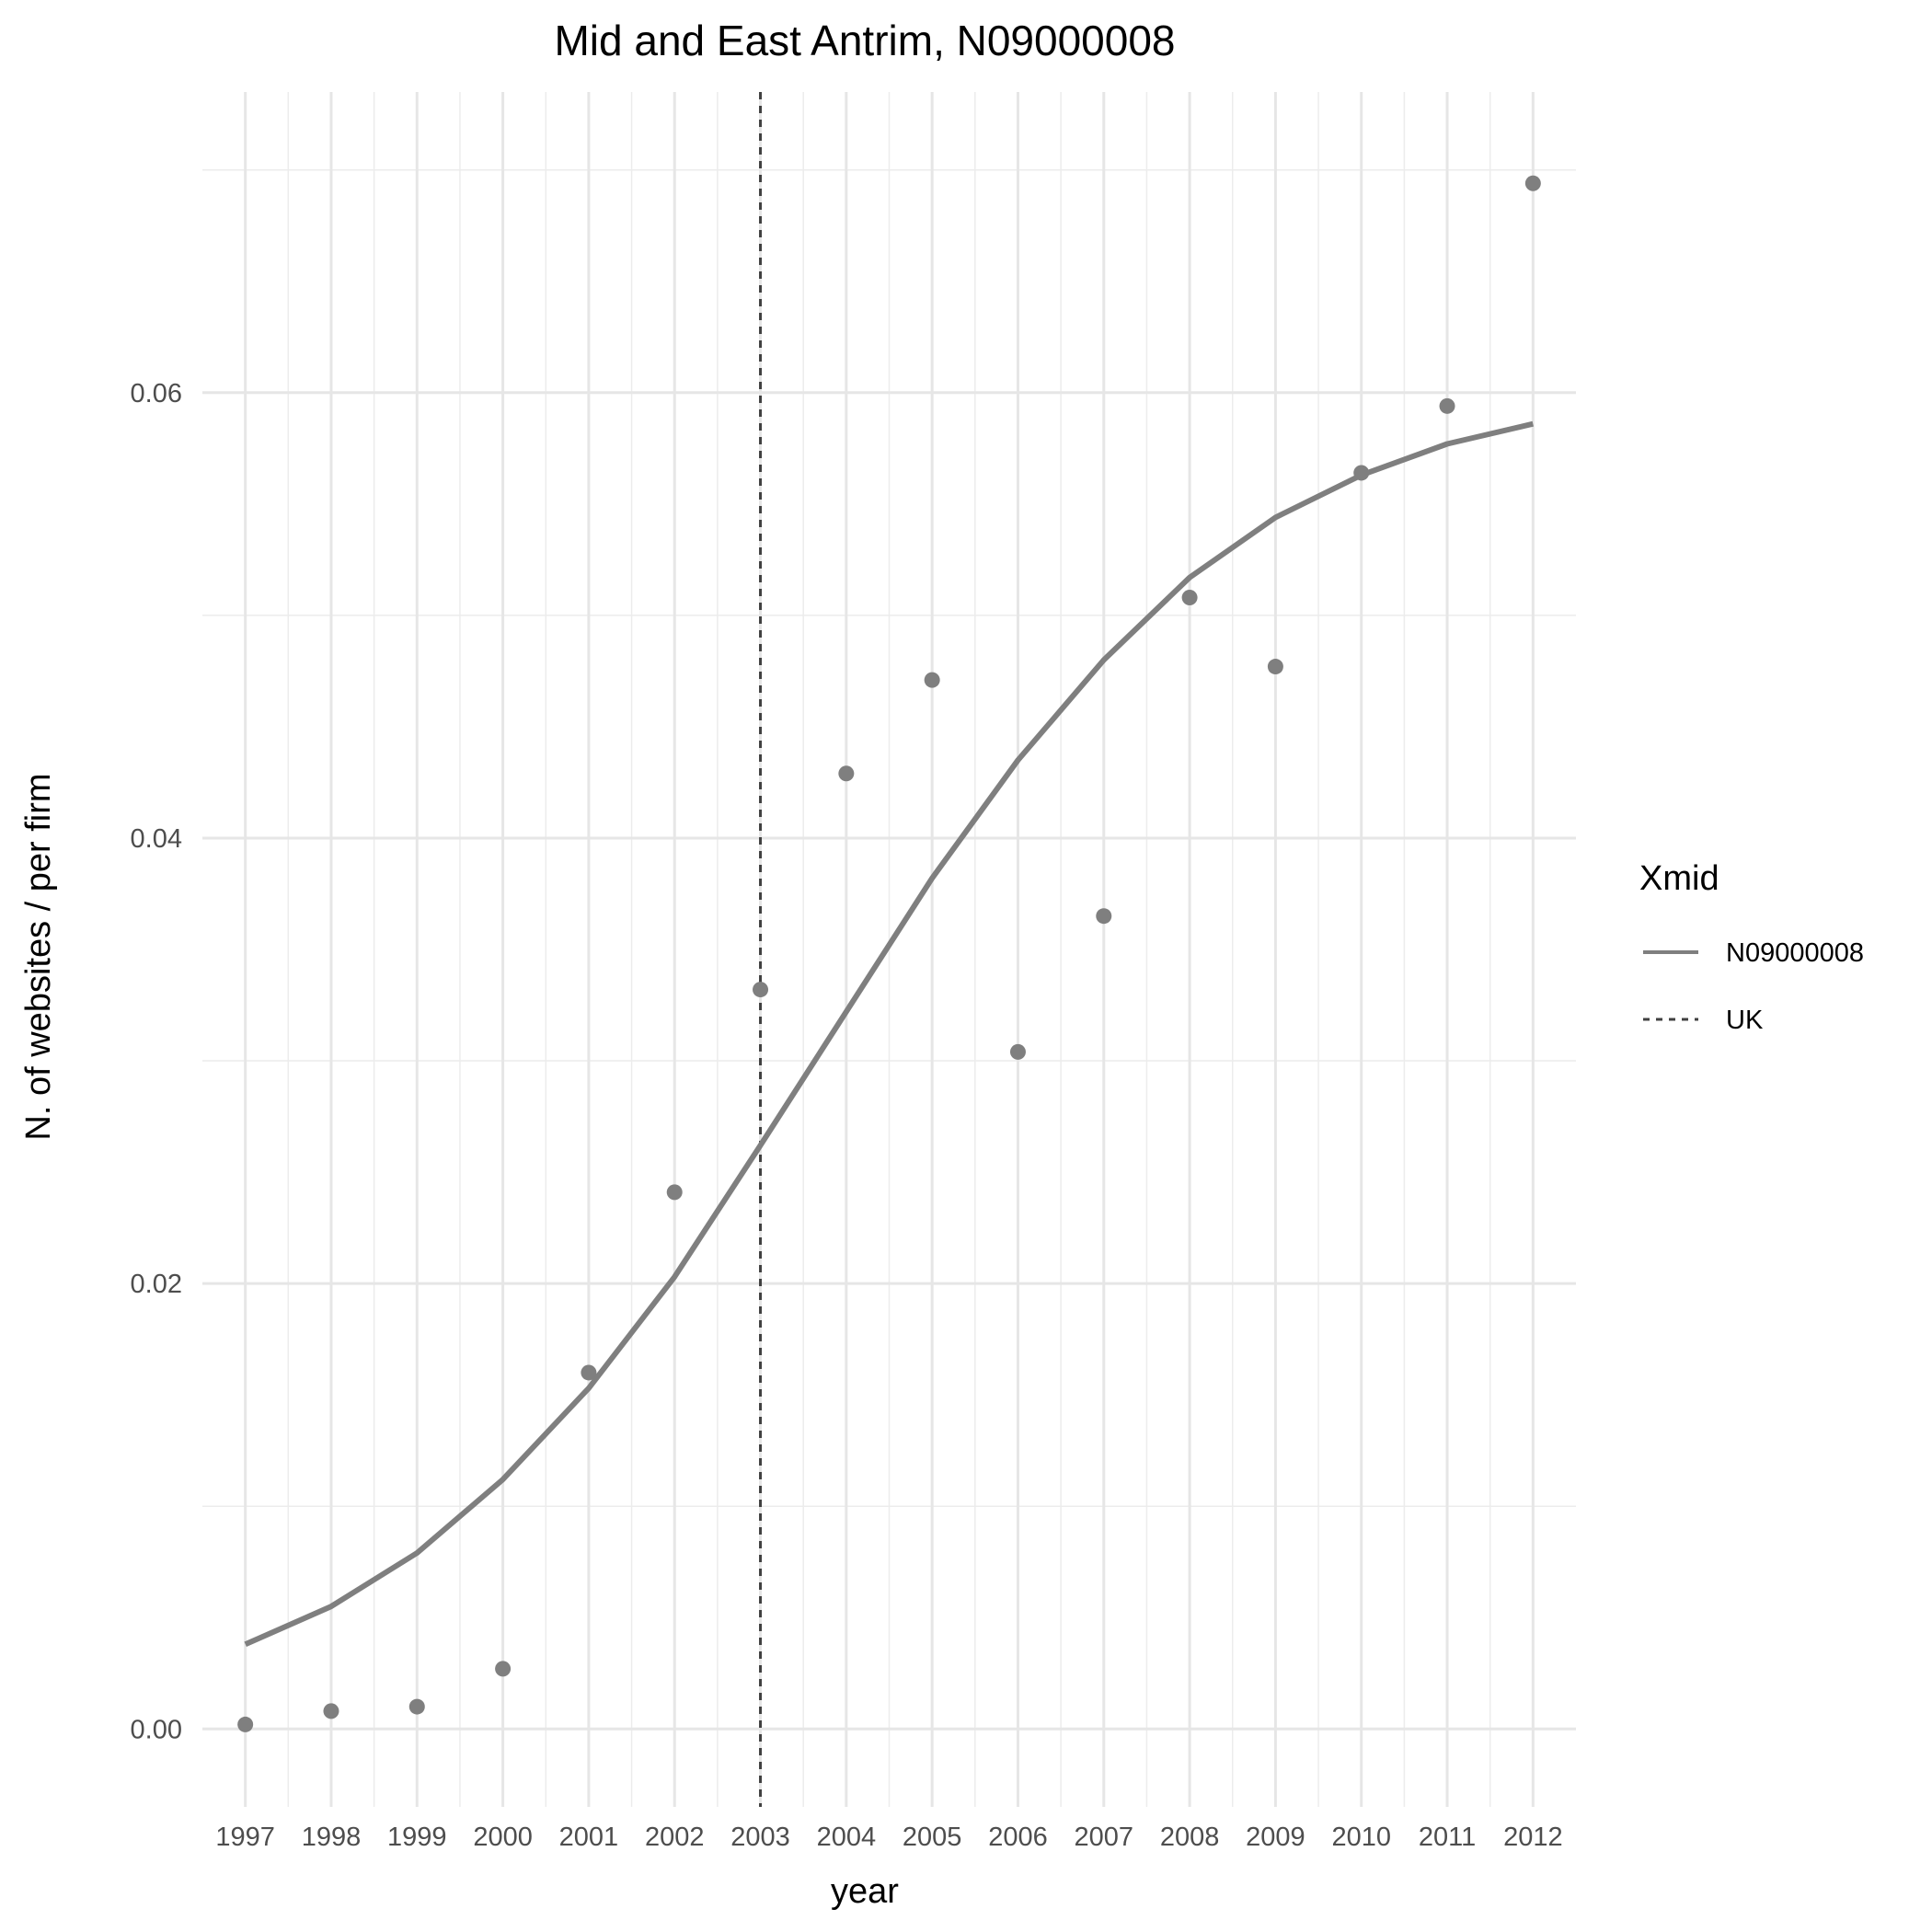 This screenshot has height=1932, width=1932. What do you see at coordinates (865, 1891) in the screenshot?
I see `x-axis-title: year` at bounding box center [865, 1891].